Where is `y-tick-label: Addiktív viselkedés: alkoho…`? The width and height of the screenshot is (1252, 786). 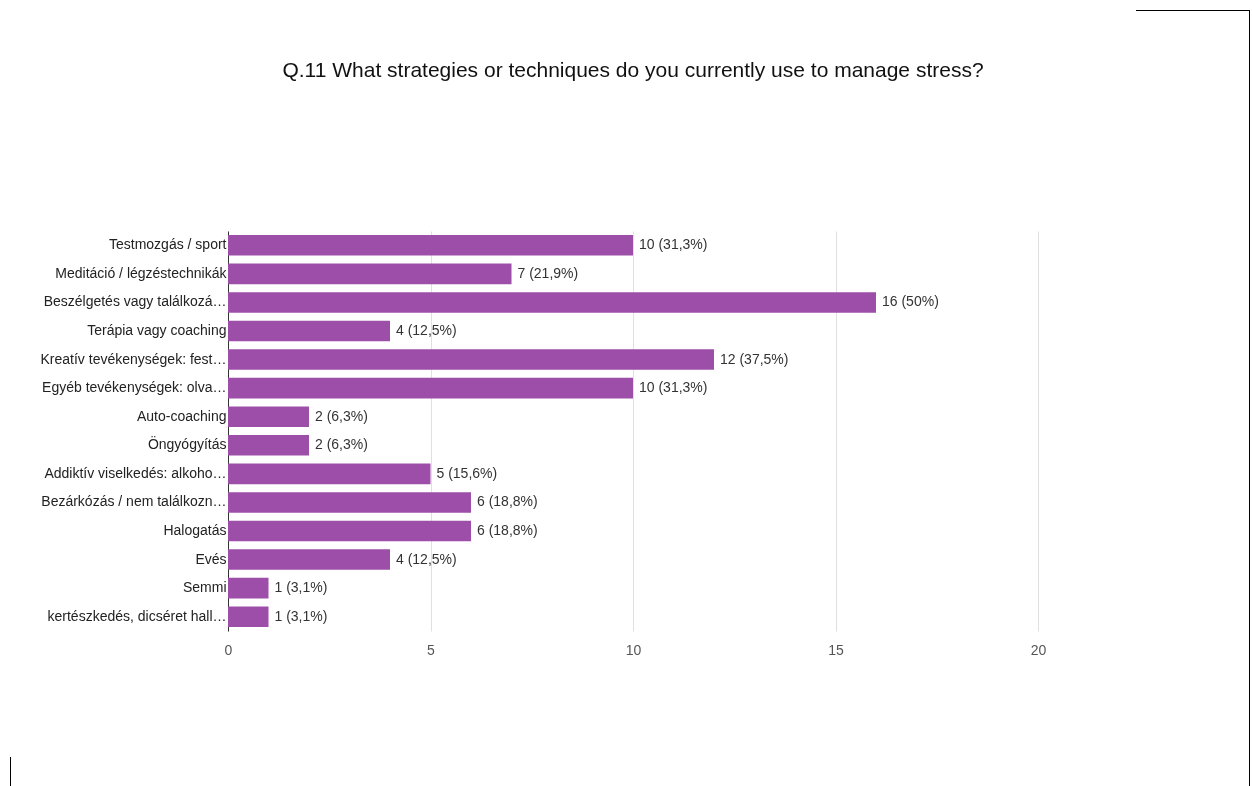 y-tick-label: Addiktív viselkedés: alkoho… is located at coordinates (135, 472).